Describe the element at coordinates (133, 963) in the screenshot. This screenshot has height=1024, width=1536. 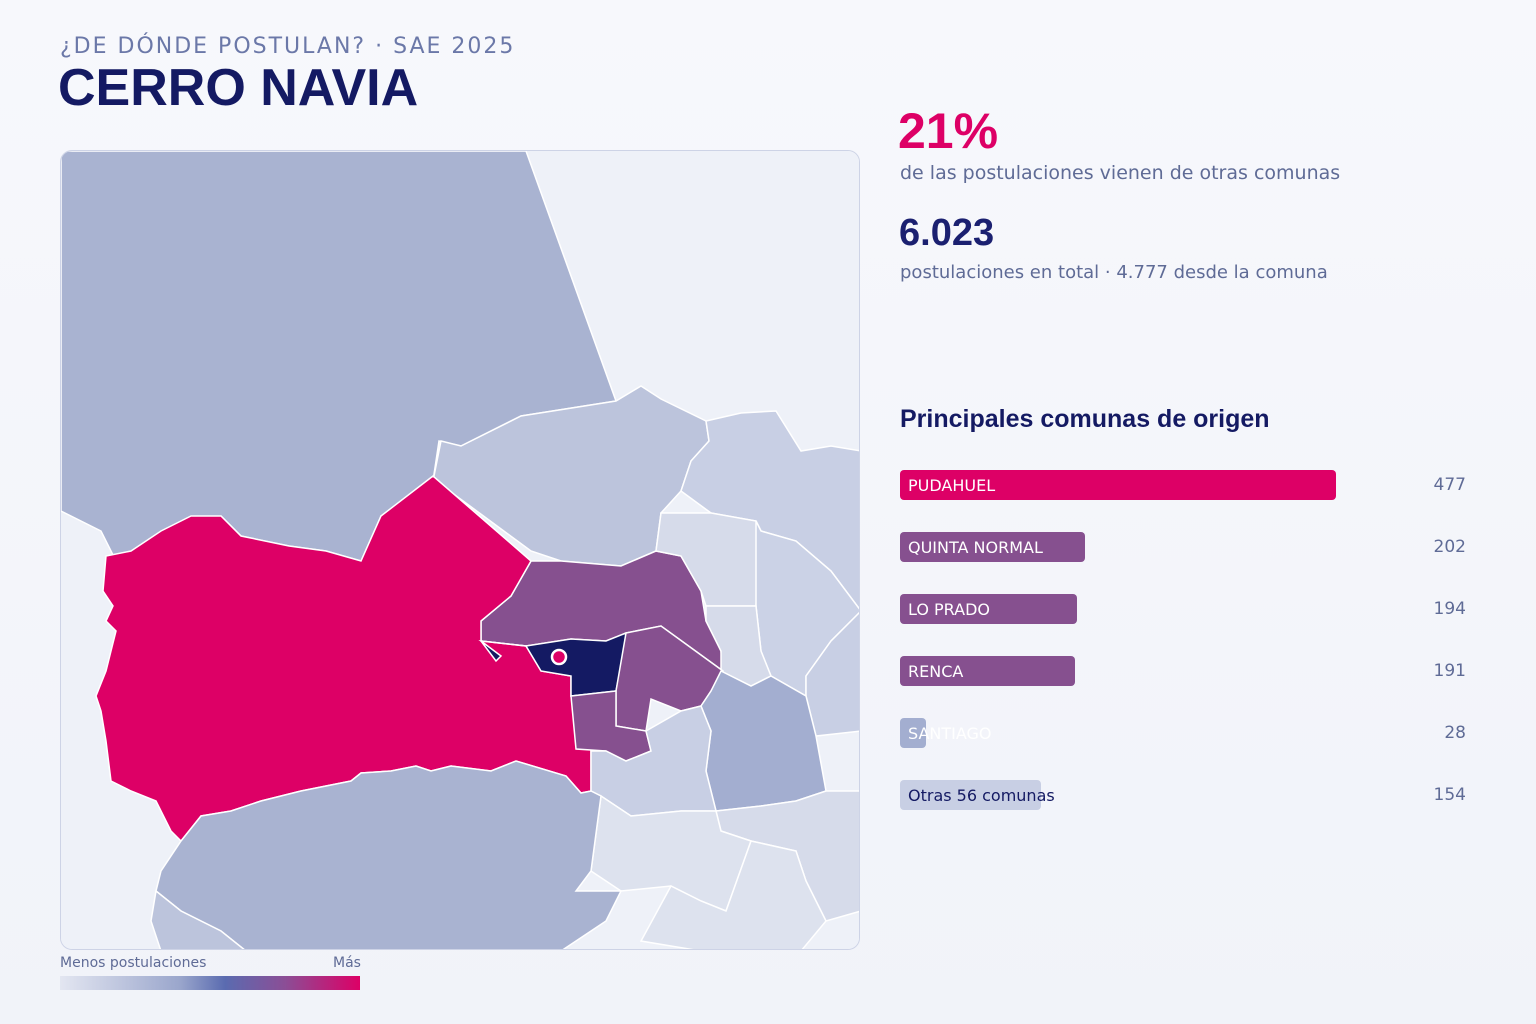
I see `legend-low-label: Menos postulaciones` at that location.